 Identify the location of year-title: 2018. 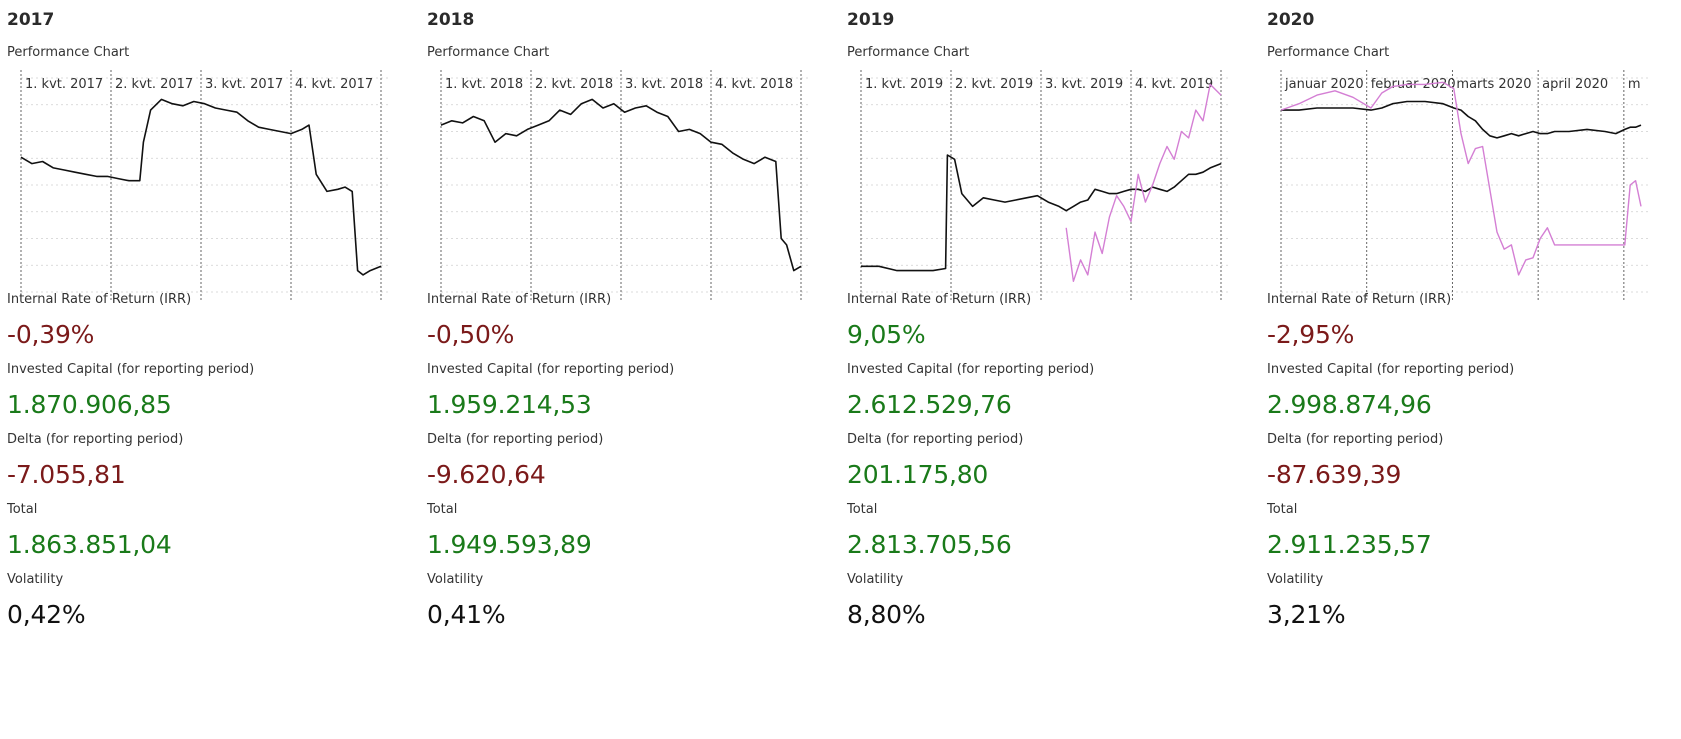
(451, 20).